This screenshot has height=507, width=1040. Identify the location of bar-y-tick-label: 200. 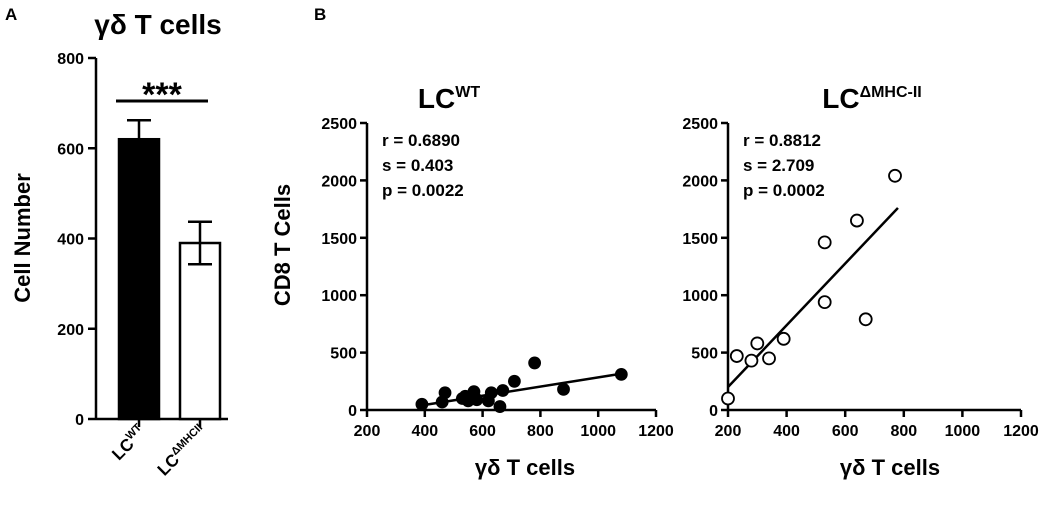
(70, 330).